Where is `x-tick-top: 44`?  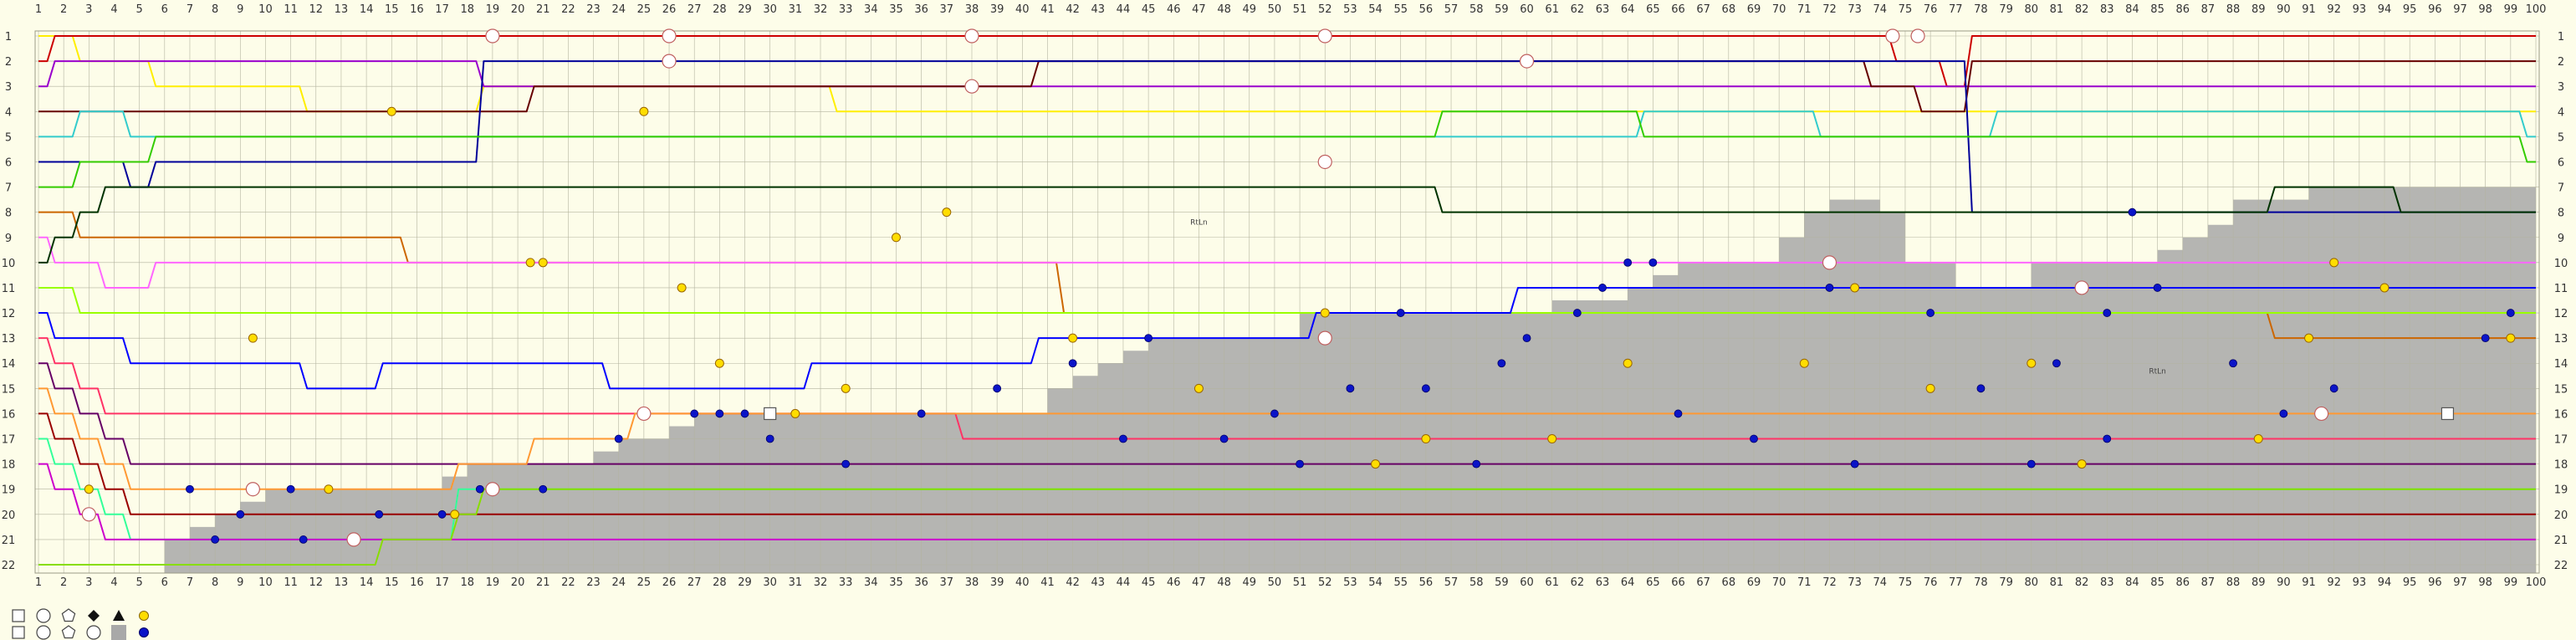 x-tick-top: 44 is located at coordinates (1124, 9).